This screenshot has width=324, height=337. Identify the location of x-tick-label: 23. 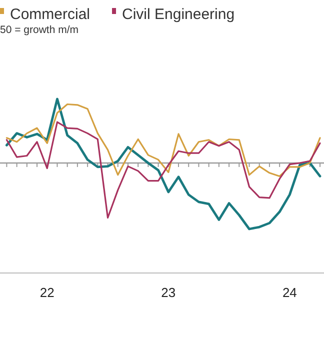
(168, 292).